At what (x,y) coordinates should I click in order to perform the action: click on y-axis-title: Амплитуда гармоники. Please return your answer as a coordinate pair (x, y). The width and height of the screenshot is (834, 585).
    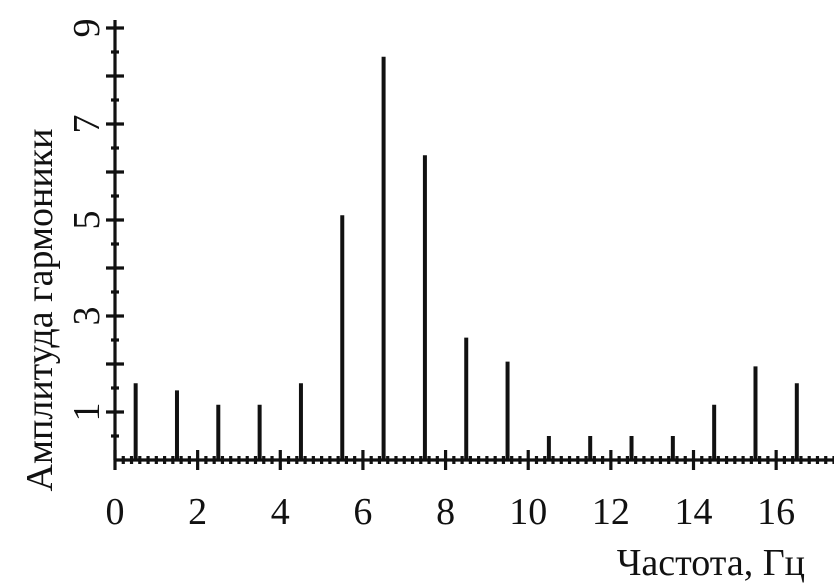
    Looking at the image, I should click on (40, 310).